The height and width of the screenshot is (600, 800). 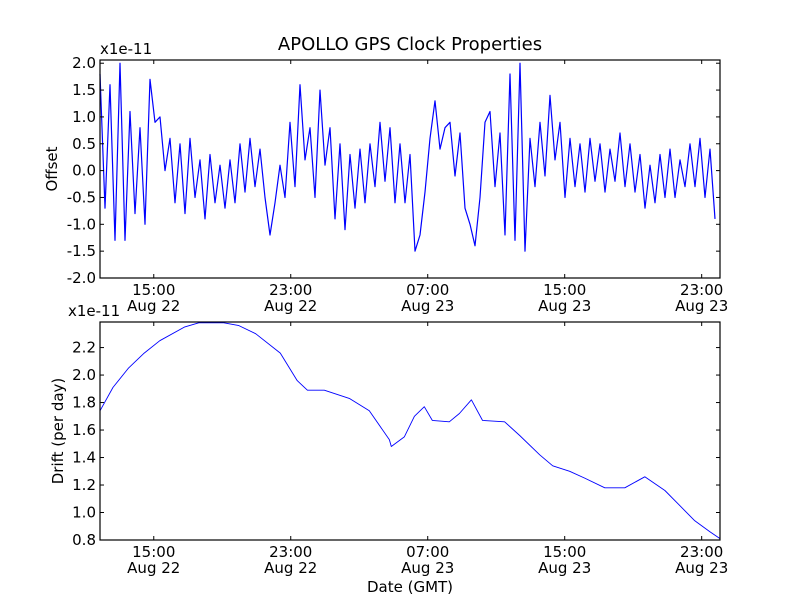 I want to click on x-axis-label: Date (GMT), so click(x=410, y=587).